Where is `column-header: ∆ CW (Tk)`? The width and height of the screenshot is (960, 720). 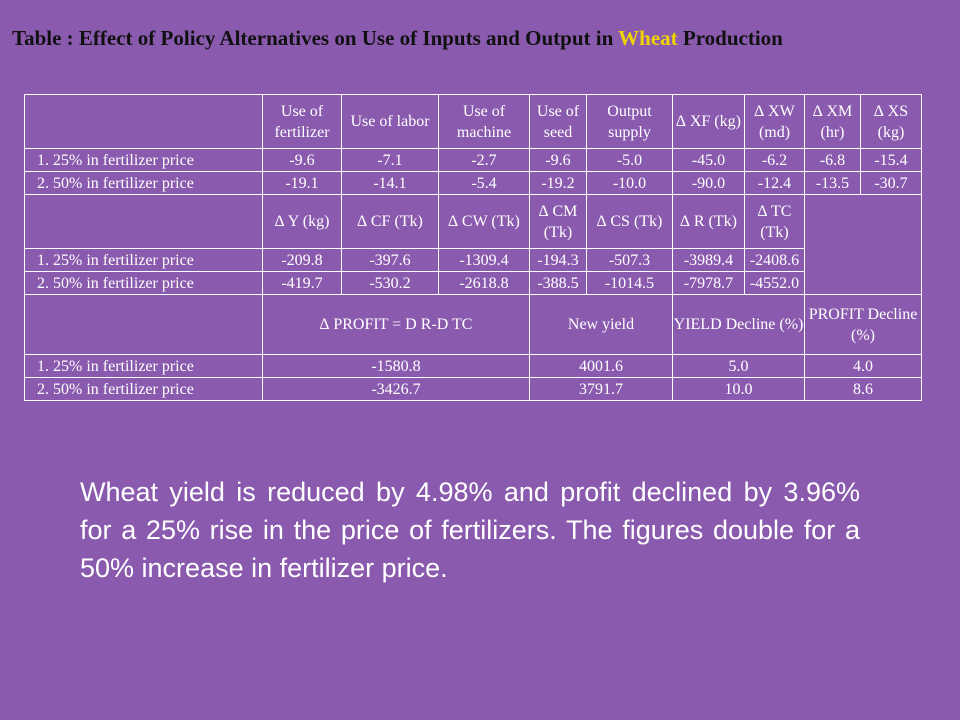
column-header: ∆ CW (Tk) is located at coordinates (484, 221).